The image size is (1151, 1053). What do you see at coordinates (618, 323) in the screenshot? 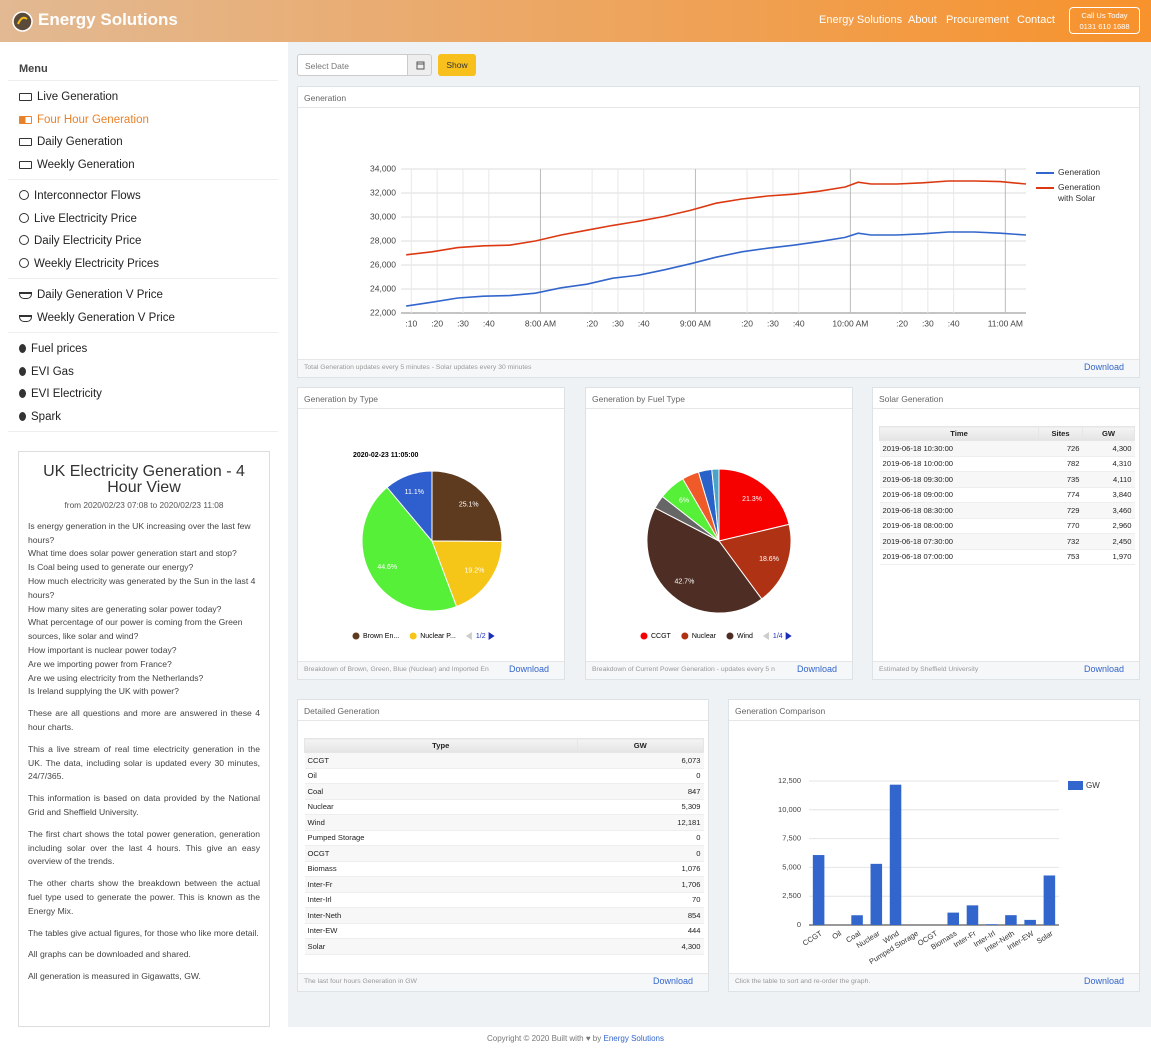
I see `x-tick-label: :30` at bounding box center [618, 323].